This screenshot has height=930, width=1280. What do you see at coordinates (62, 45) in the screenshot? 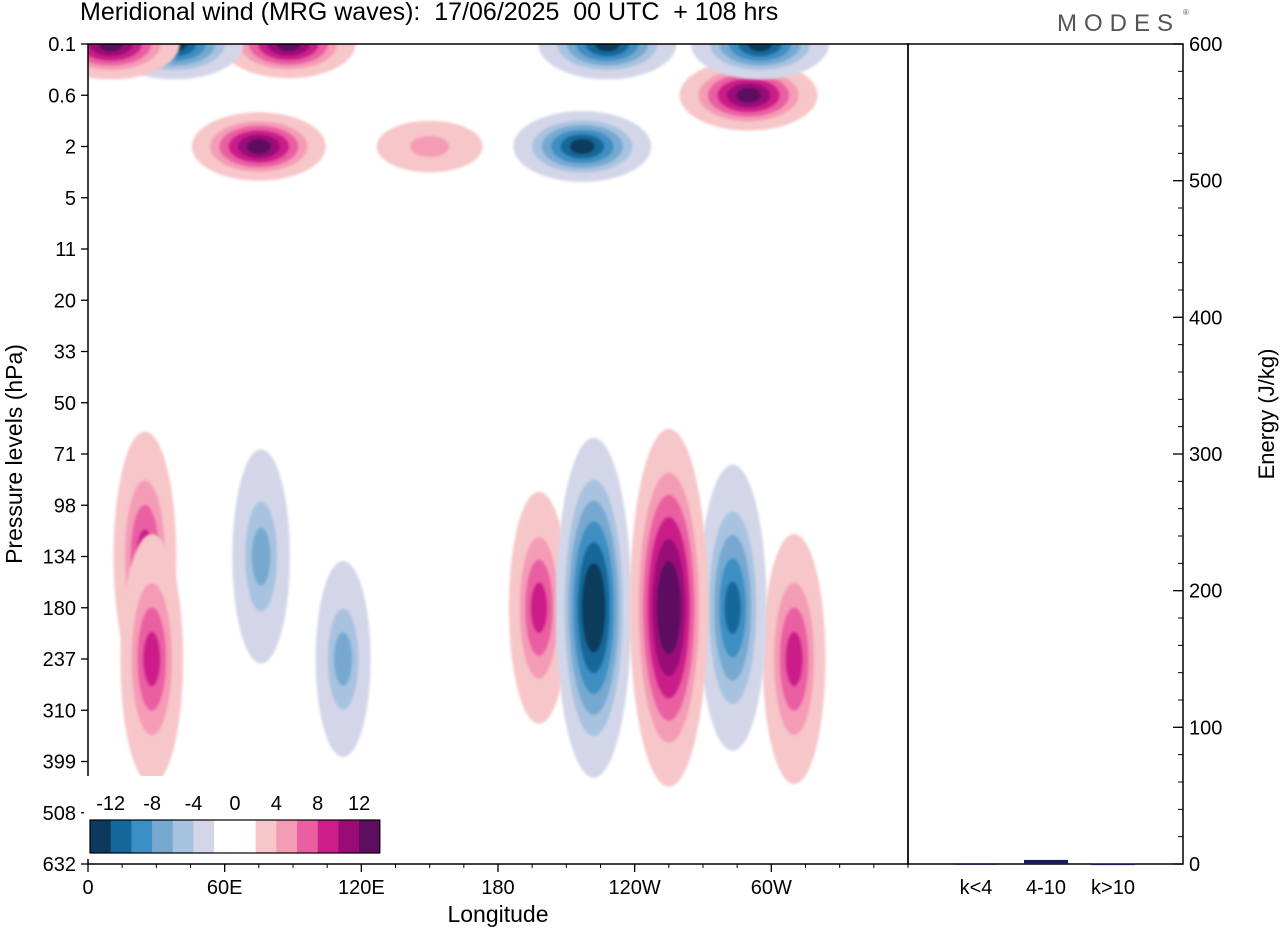
I see `y-tick-label: 0.1` at bounding box center [62, 45].